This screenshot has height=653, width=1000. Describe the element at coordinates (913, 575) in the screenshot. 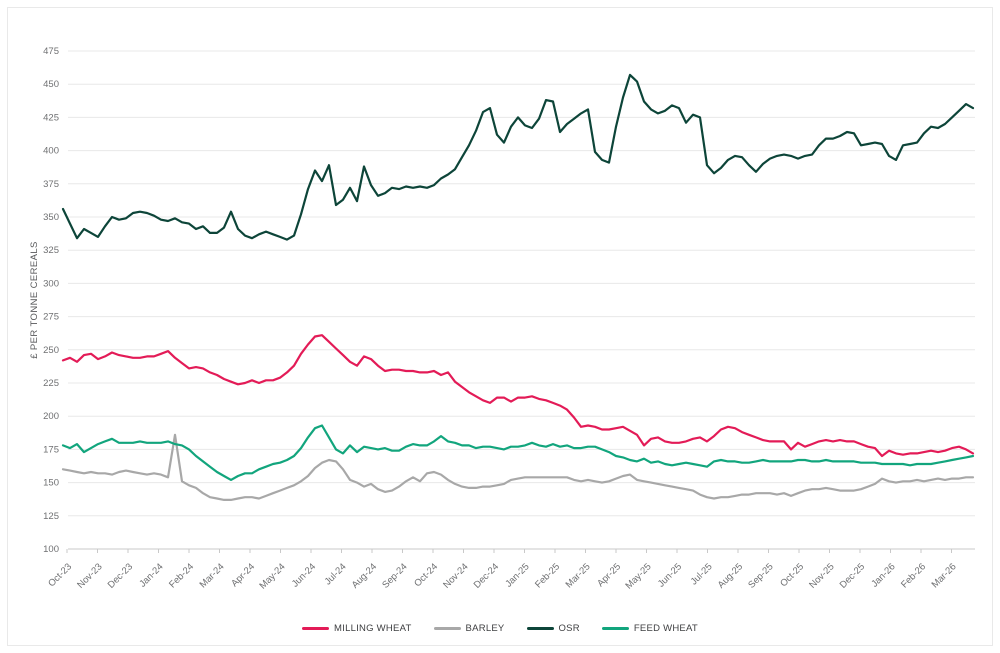

I see `x-tick-label: Feb-26` at that location.